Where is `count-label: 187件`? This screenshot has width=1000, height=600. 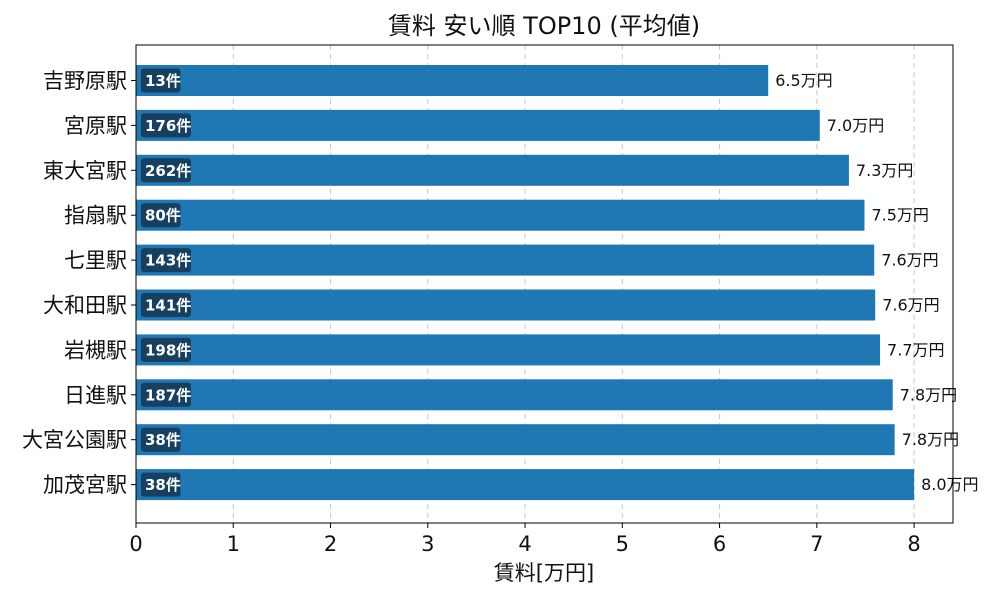 count-label: 187件 is located at coordinates (168, 395).